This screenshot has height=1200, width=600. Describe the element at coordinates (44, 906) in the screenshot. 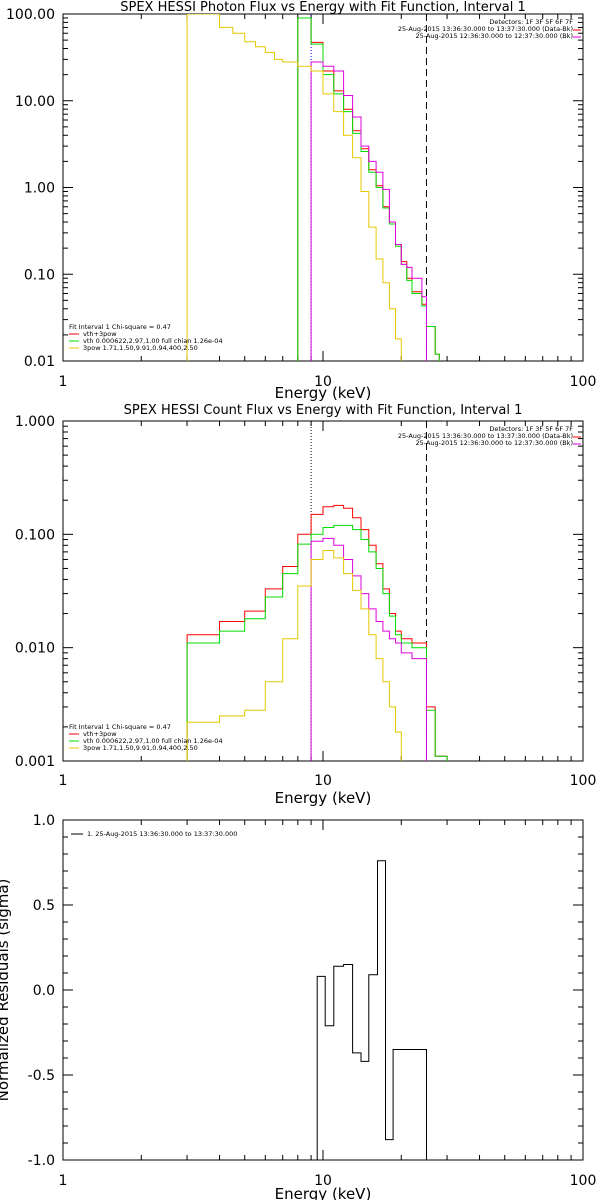

I see `y-tick-label: 0.5` at that location.